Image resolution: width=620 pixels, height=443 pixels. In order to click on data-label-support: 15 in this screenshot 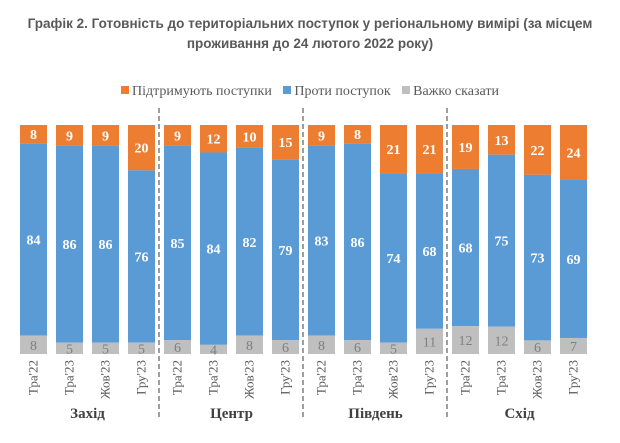, I will do `click(286, 143)`.